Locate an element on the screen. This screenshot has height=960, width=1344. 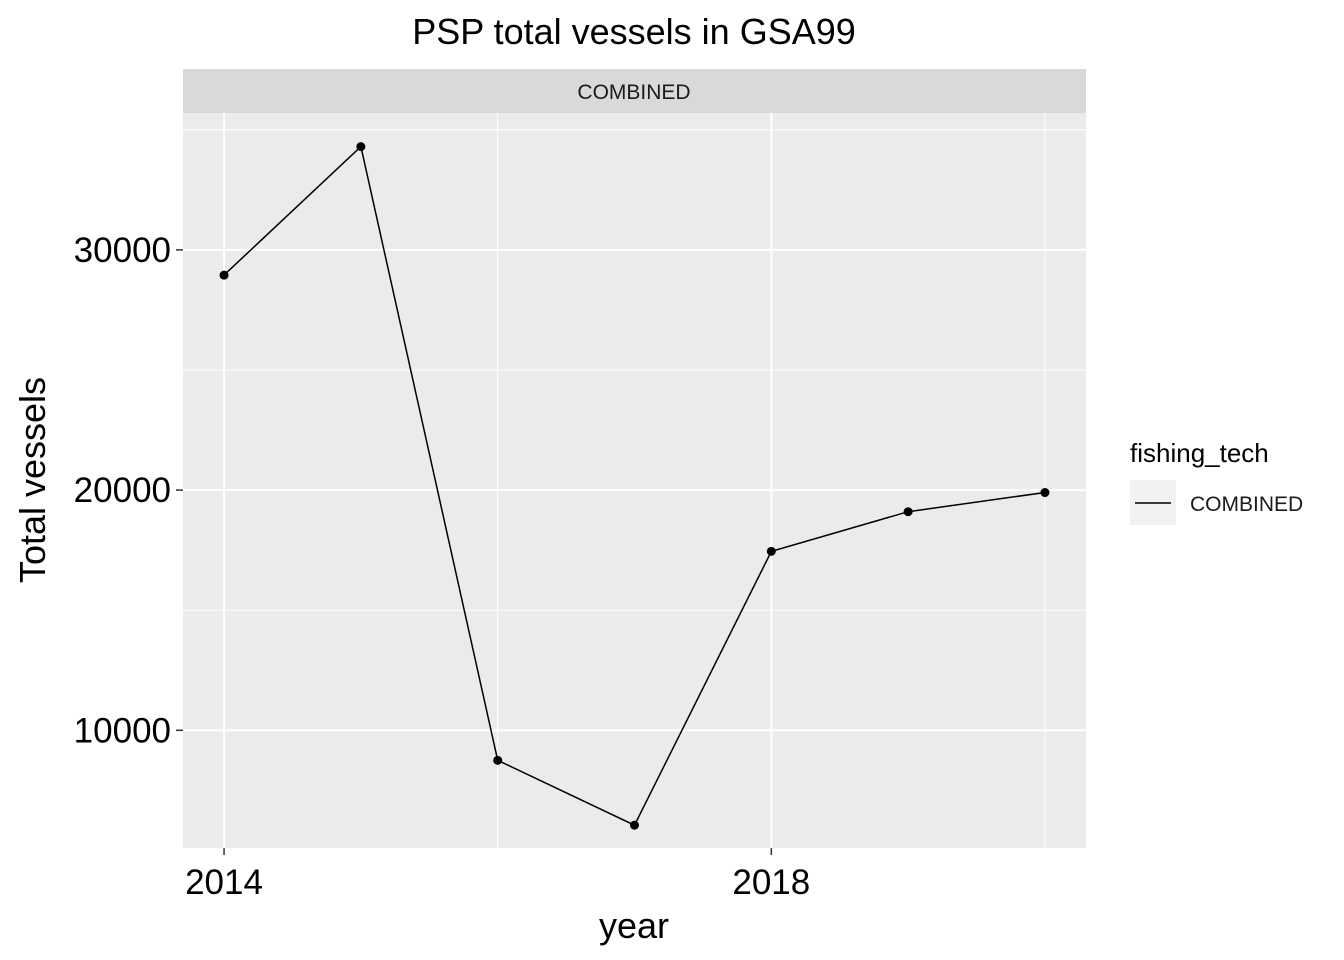
facet-strip is located at coordinates (634, 91).